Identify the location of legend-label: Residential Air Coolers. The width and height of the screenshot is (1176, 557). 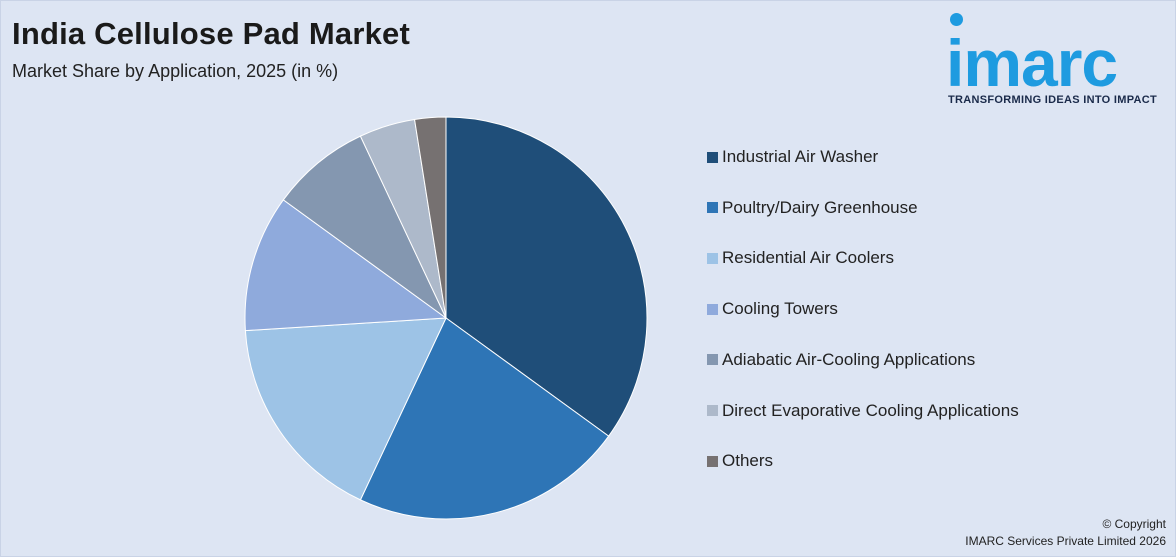
(808, 258).